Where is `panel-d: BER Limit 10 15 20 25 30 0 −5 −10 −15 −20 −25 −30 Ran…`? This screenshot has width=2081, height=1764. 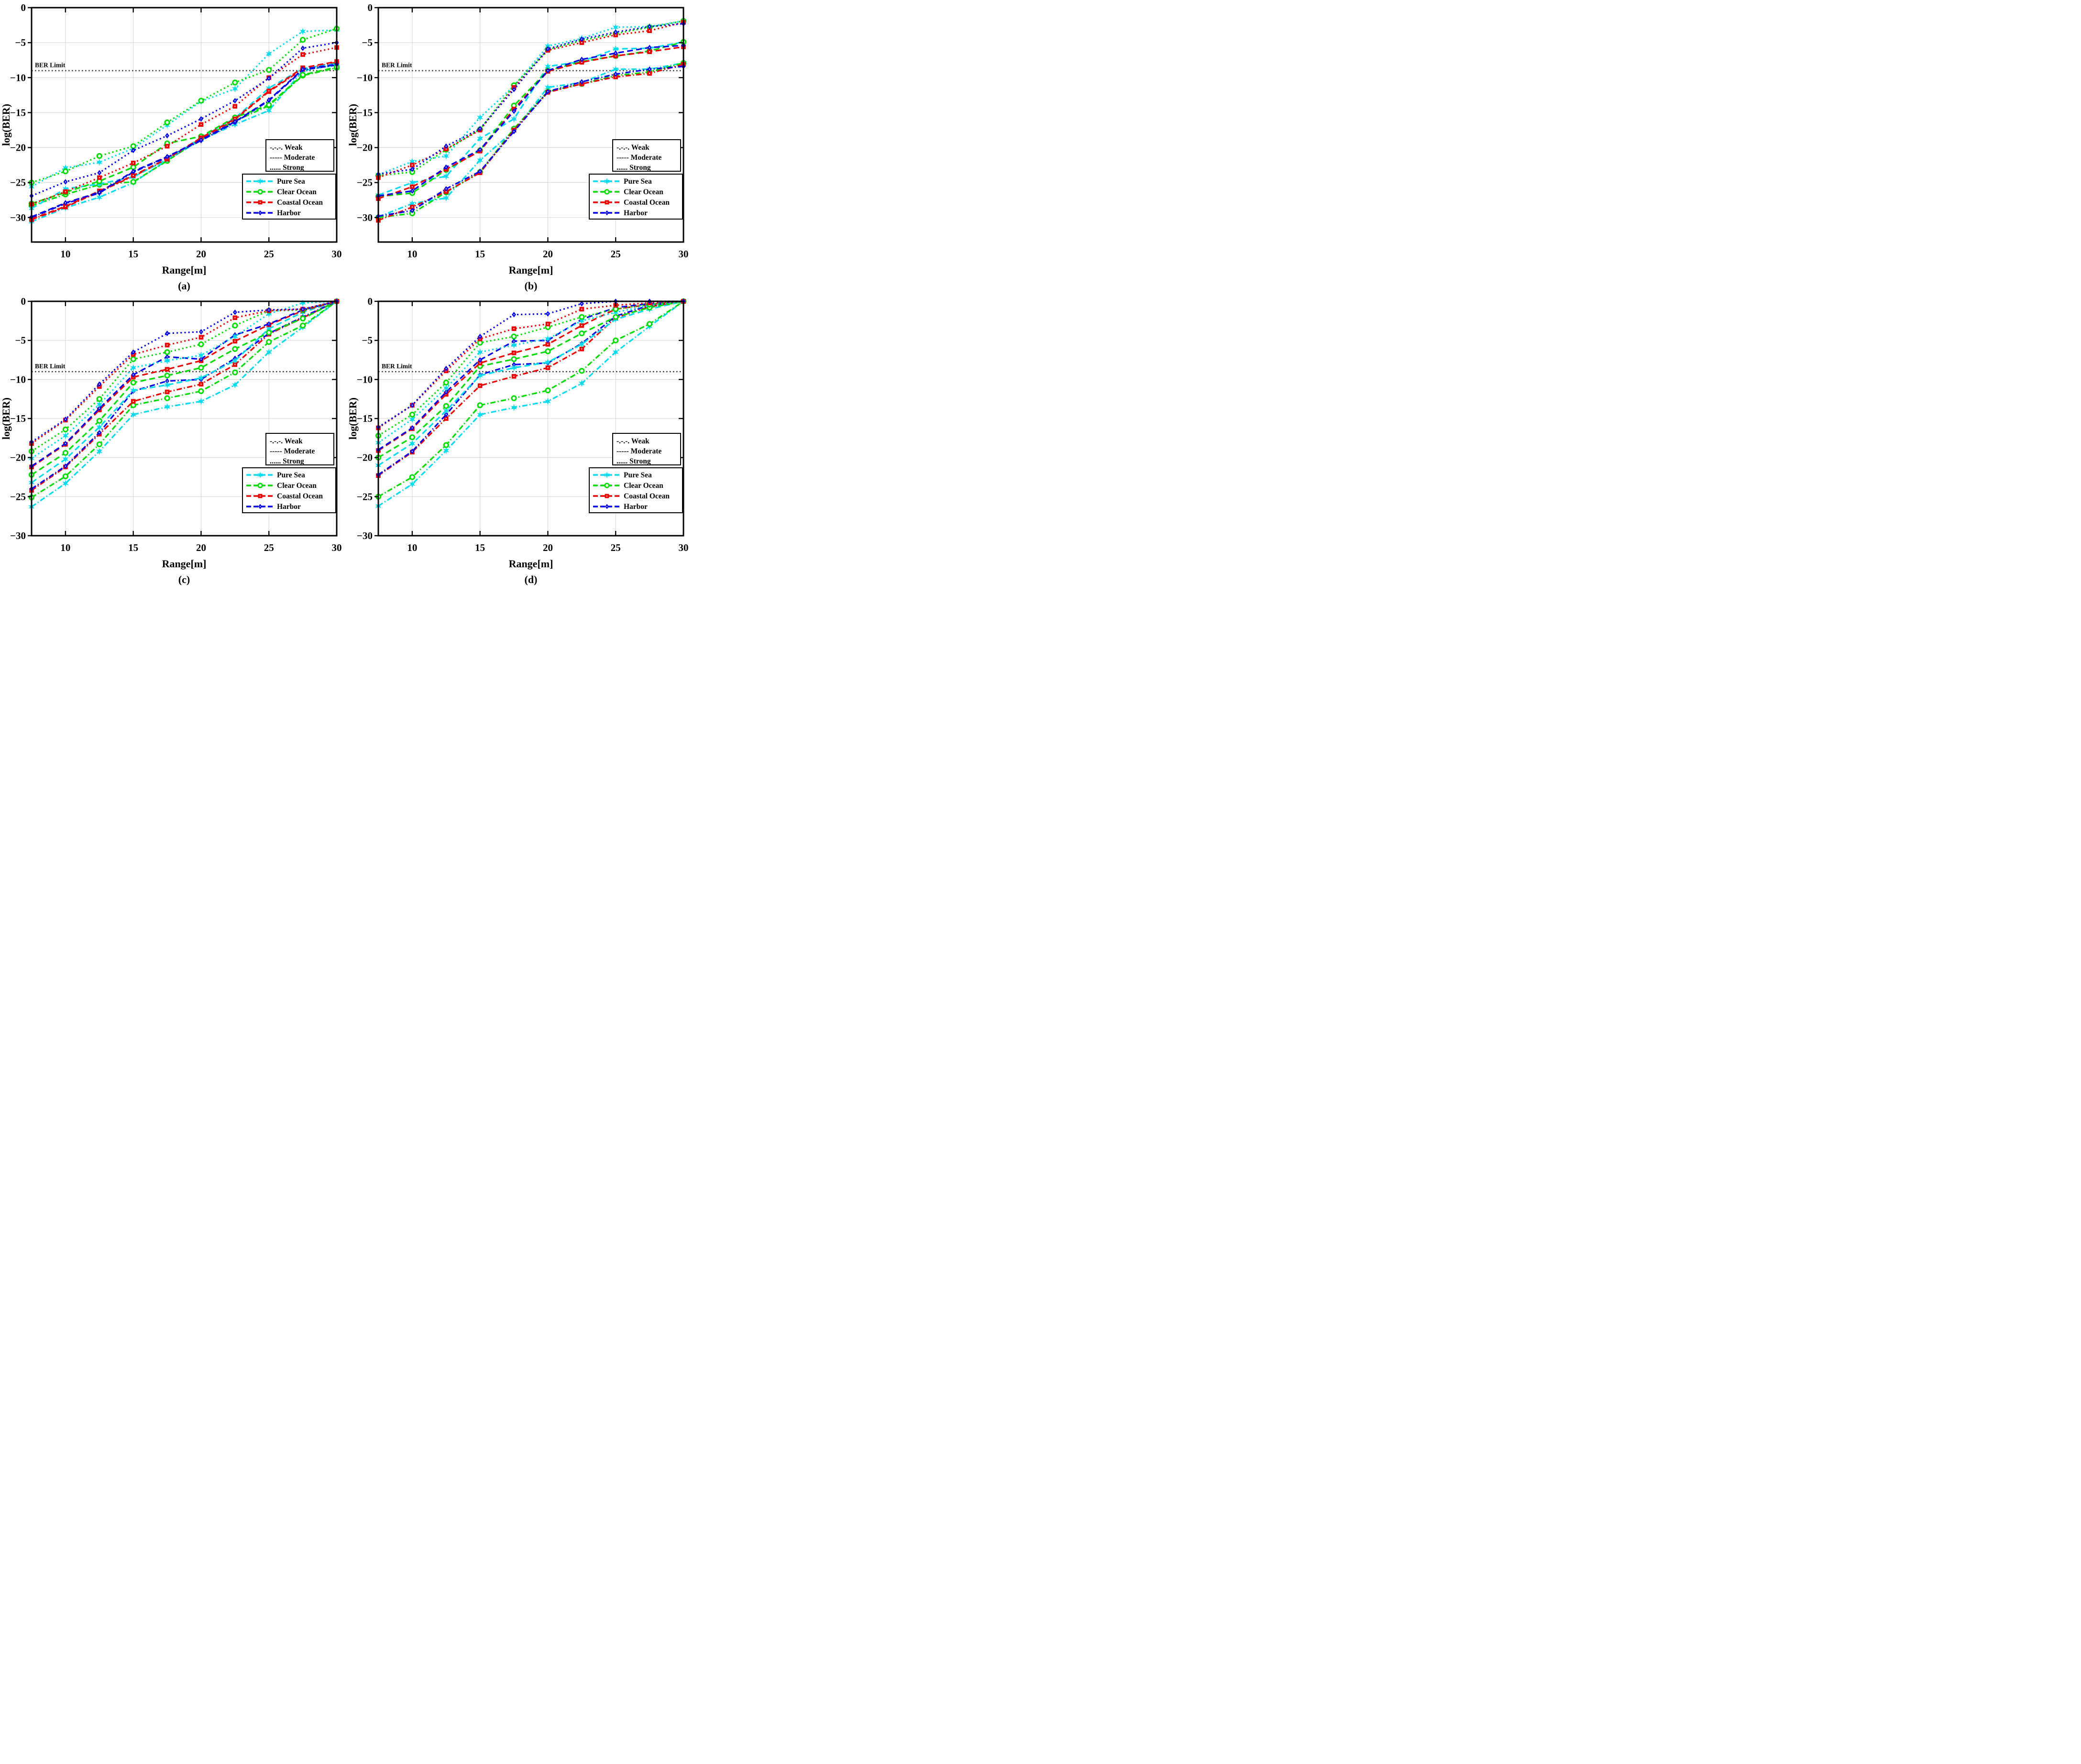
panel-d: BER Limit 10 15 20 25 30 0 −5 −10 −15 −20 −25 −30 Ran… is located at coordinates (520, 440).